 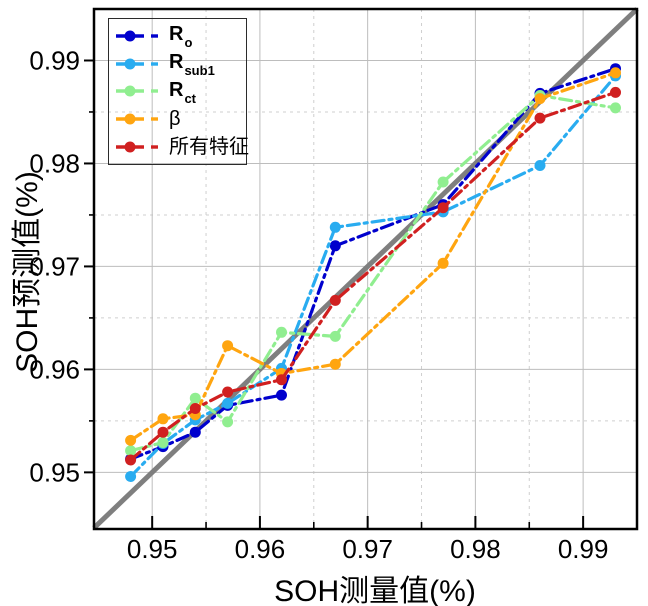 I want to click on y-tick-label: 0.98, so click(x=54, y=163).